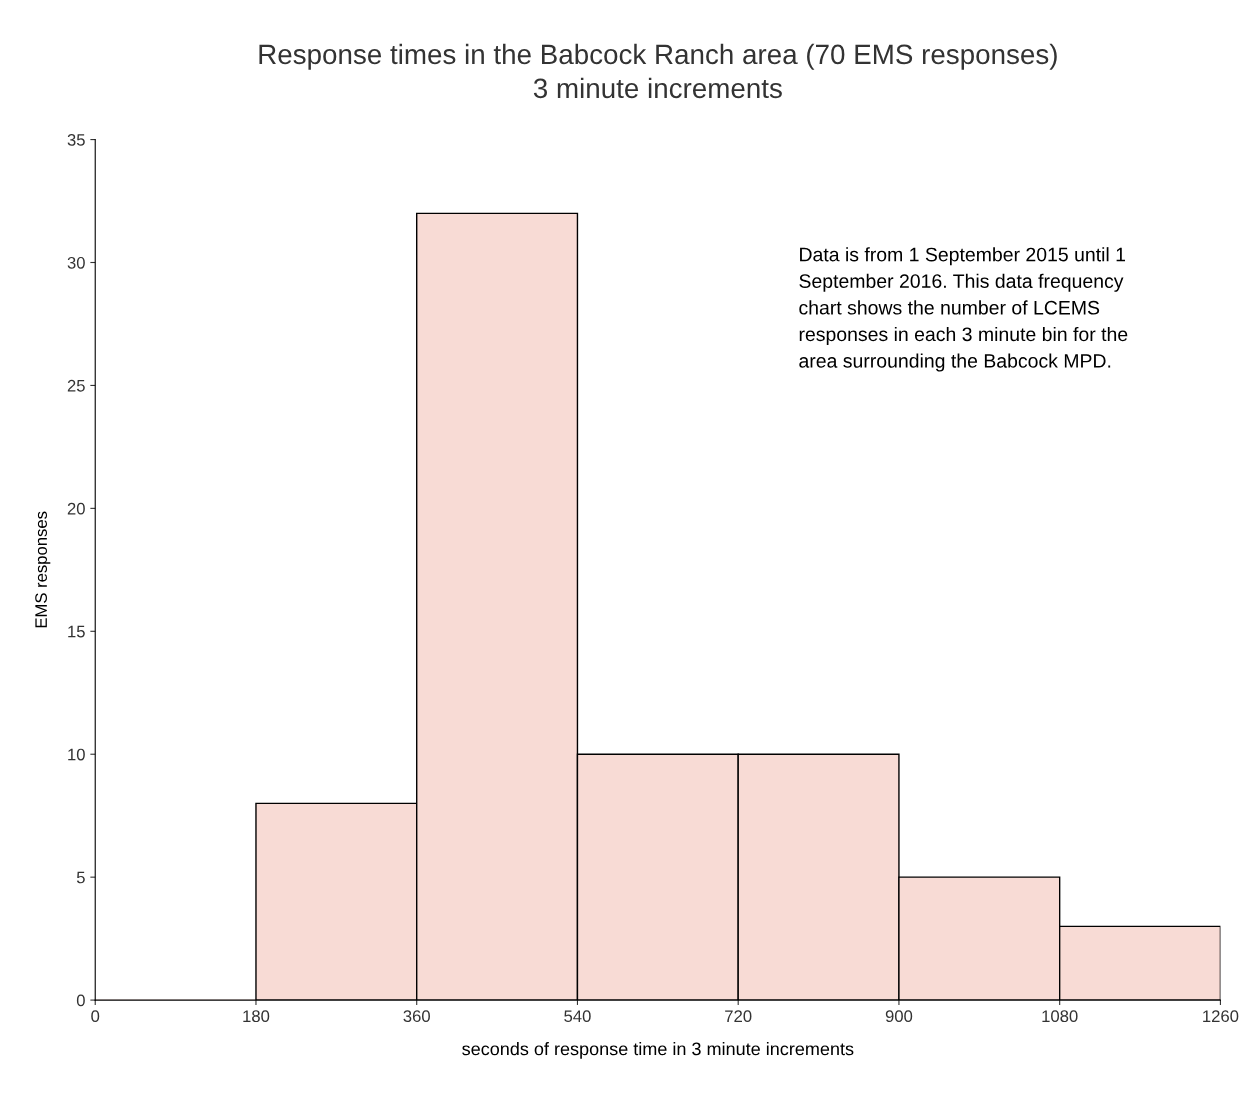 Image resolution: width=1253 pixels, height=1099 pixels. Describe the element at coordinates (76, 262) in the screenshot. I see `y-tick-label: 30` at that location.